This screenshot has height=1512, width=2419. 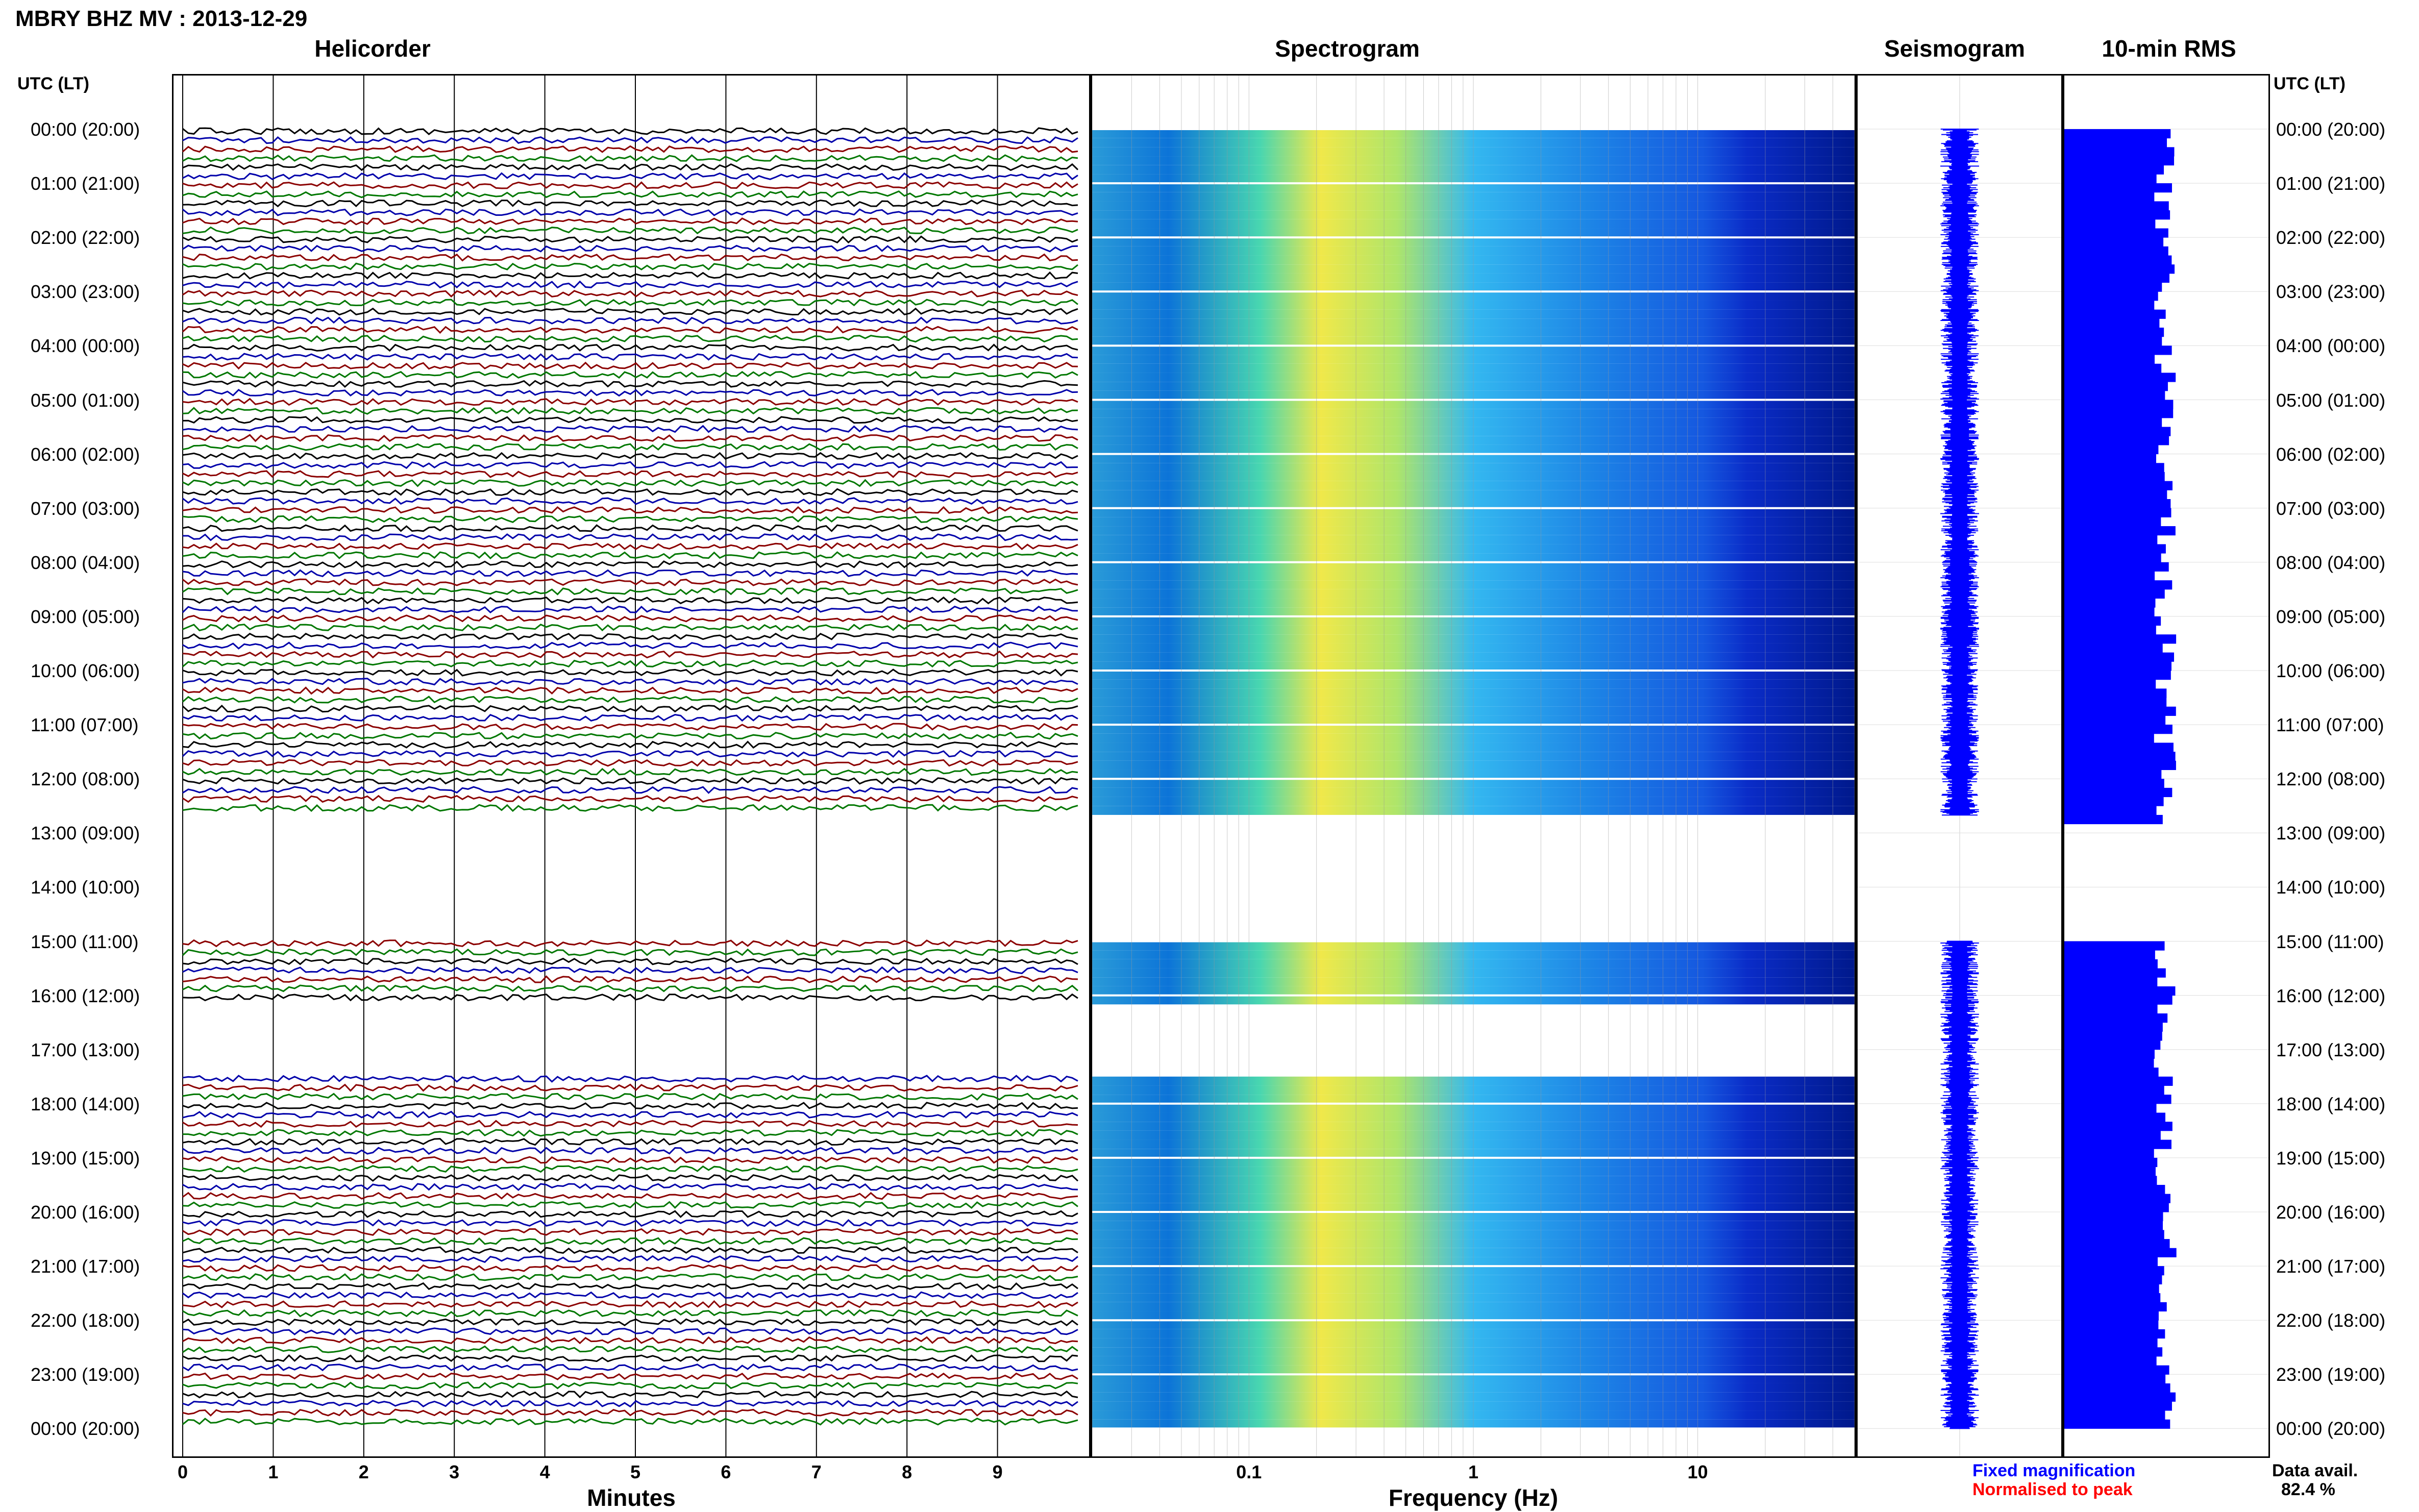 I want to click on minute-tick-label: 6, so click(x=726, y=1471).